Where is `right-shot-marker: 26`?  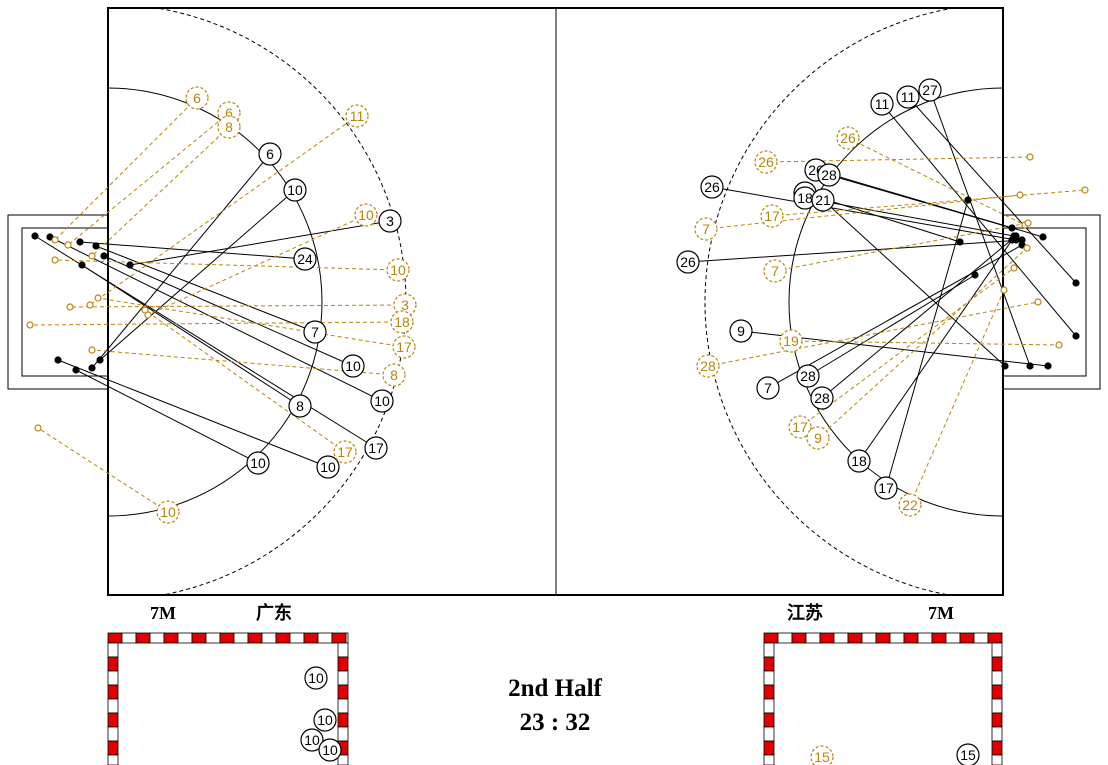 right-shot-marker: 26 is located at coordinates (848, 138).